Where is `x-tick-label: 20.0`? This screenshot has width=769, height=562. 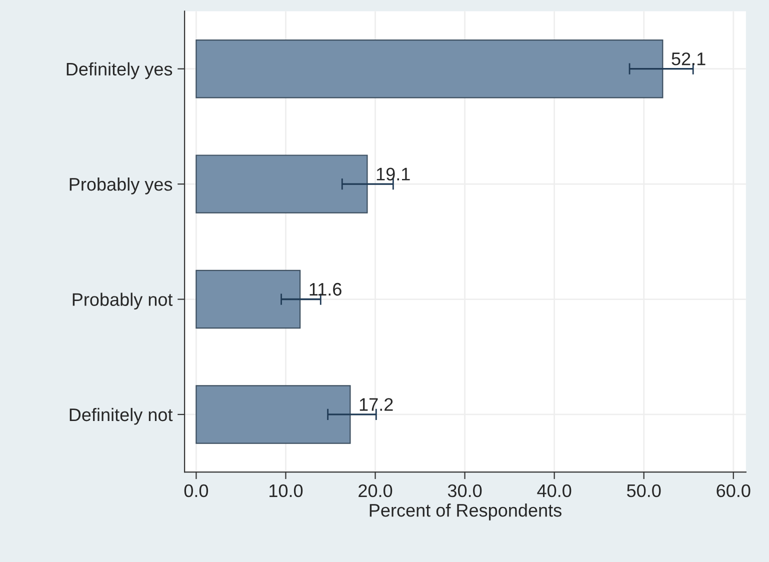 x-tick-label: 20.0 is located at coordinates (375, 491).